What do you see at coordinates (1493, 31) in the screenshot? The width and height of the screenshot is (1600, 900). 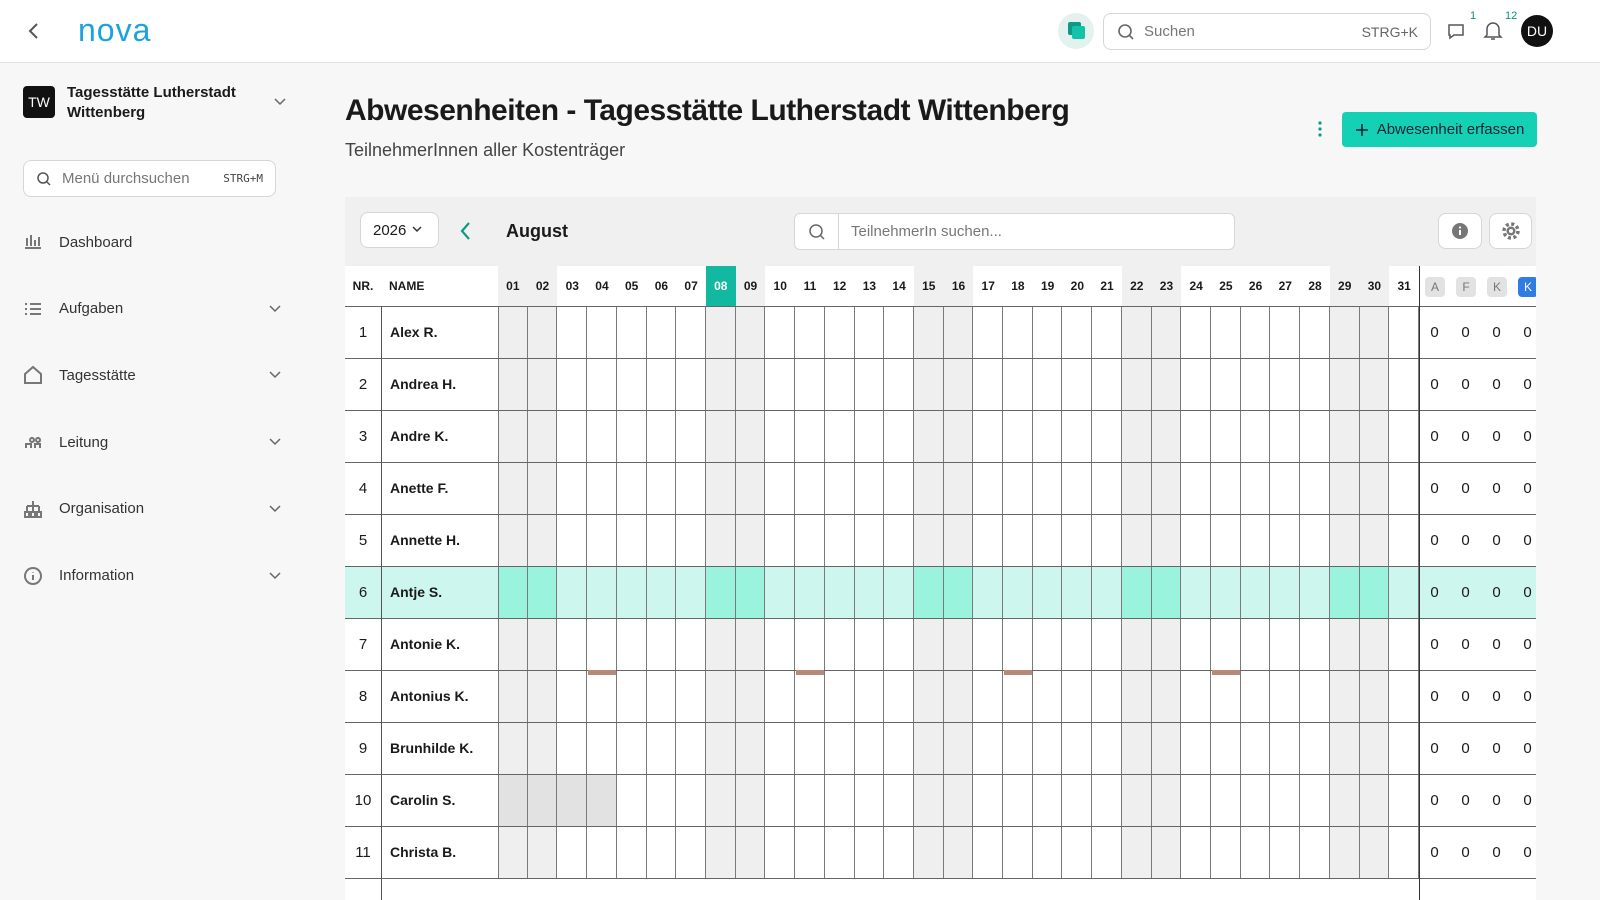 I see `notifications-icon` at bounding box center [1493, 31].